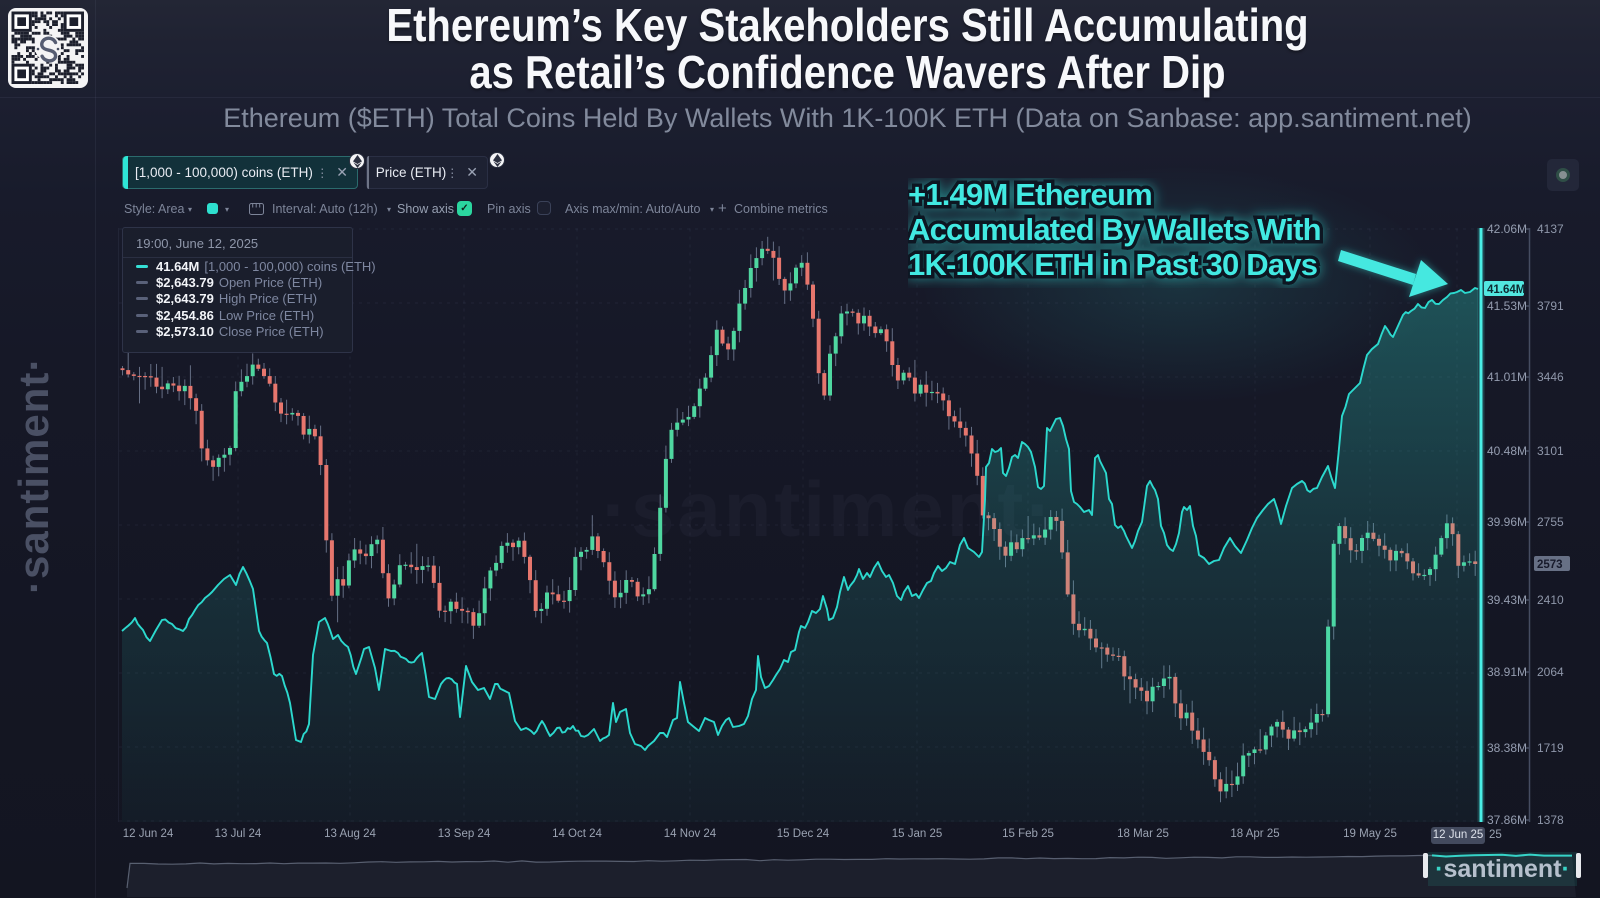 This screenshot has width=1600, height=898. I want to click on svg-text: 41.01M, so click(1507, 377).